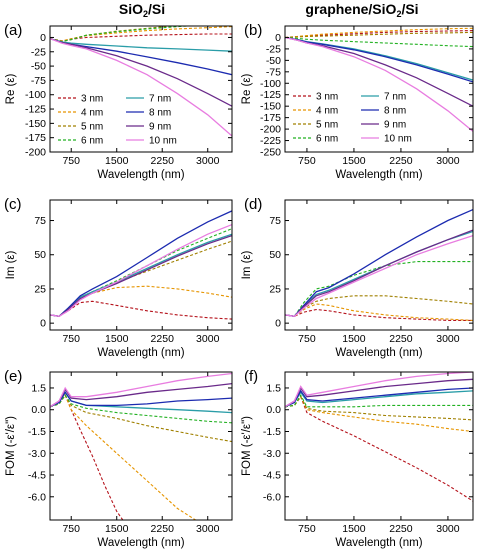  Describe the element at coordinates (361, 10) in the screenshot. I see `right-column-title: graphene/SiO2/Si` at that location.